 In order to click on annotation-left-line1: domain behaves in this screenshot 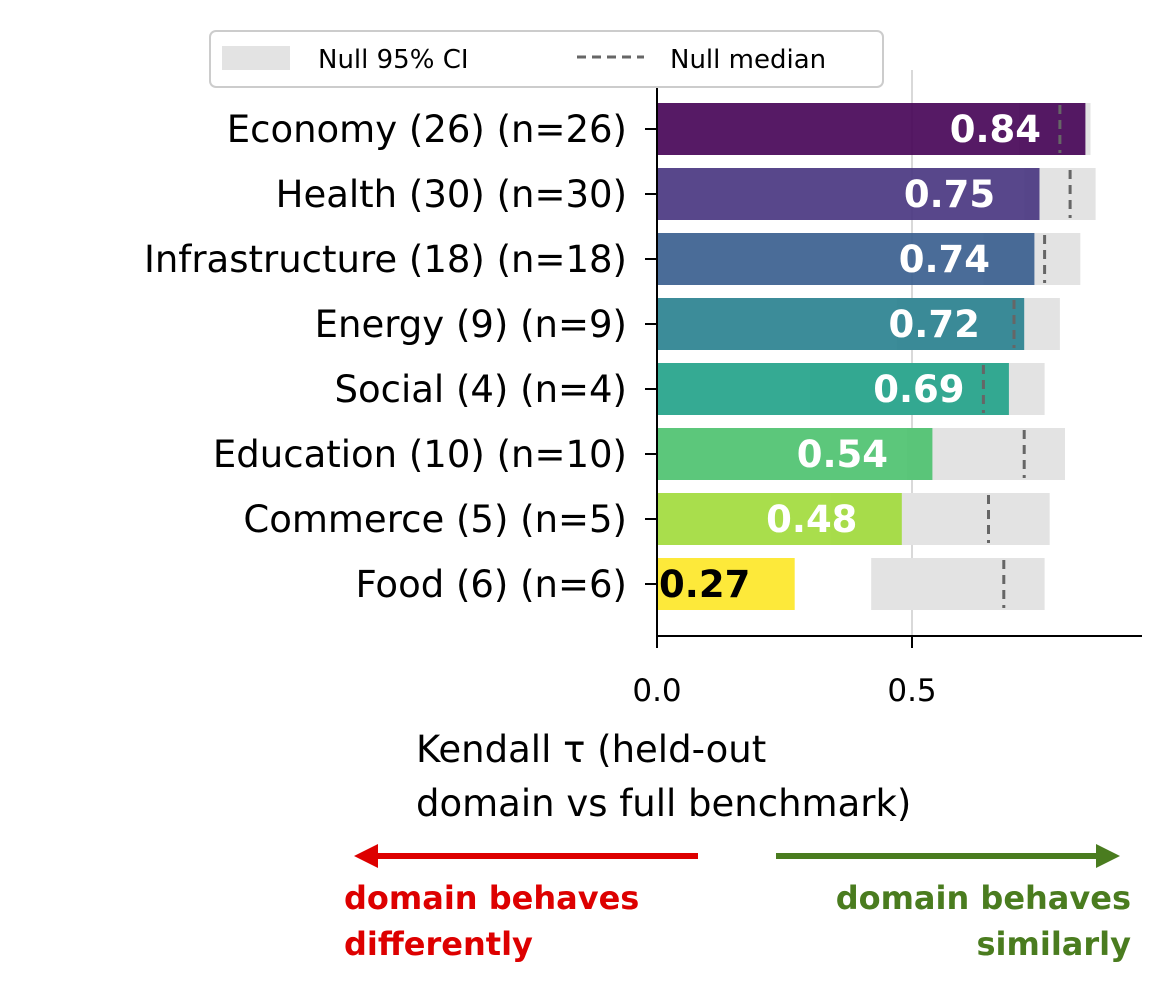, I will do `click(491, 898)`.